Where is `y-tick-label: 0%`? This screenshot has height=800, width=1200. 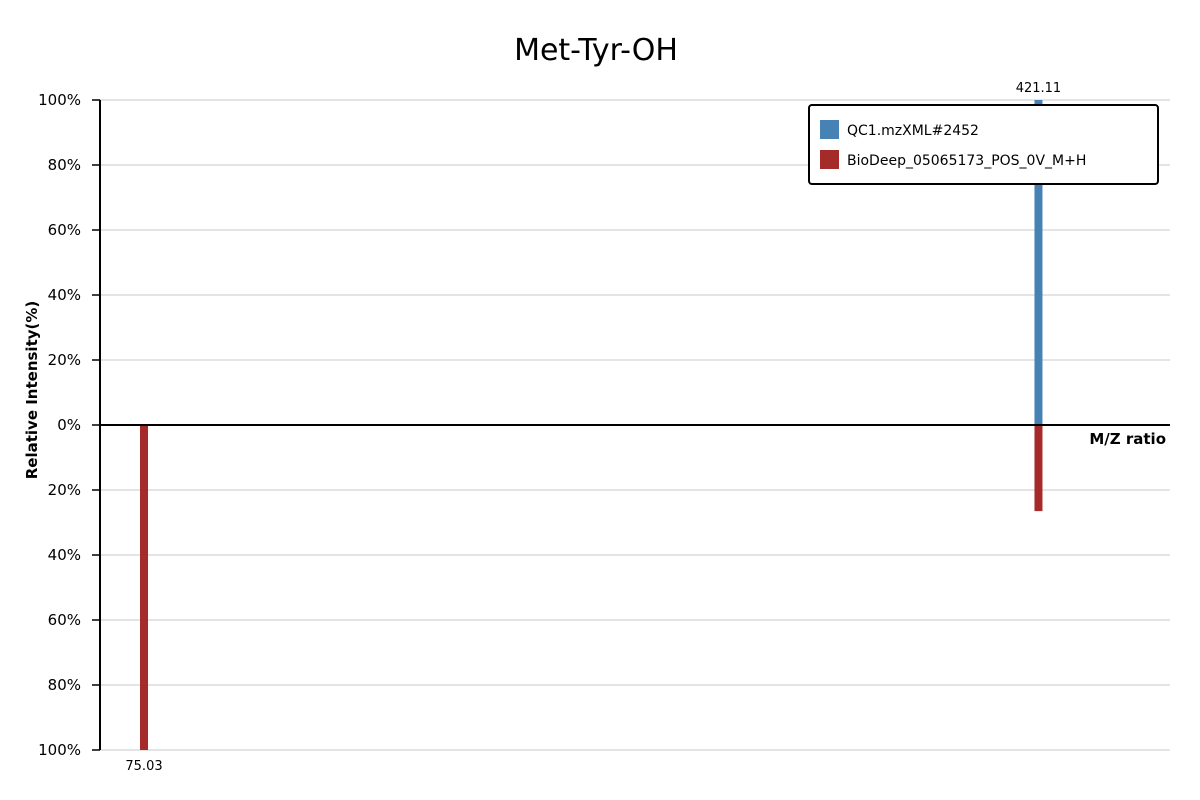
y-tick-label: 0% is located at coordinates (69, 425).